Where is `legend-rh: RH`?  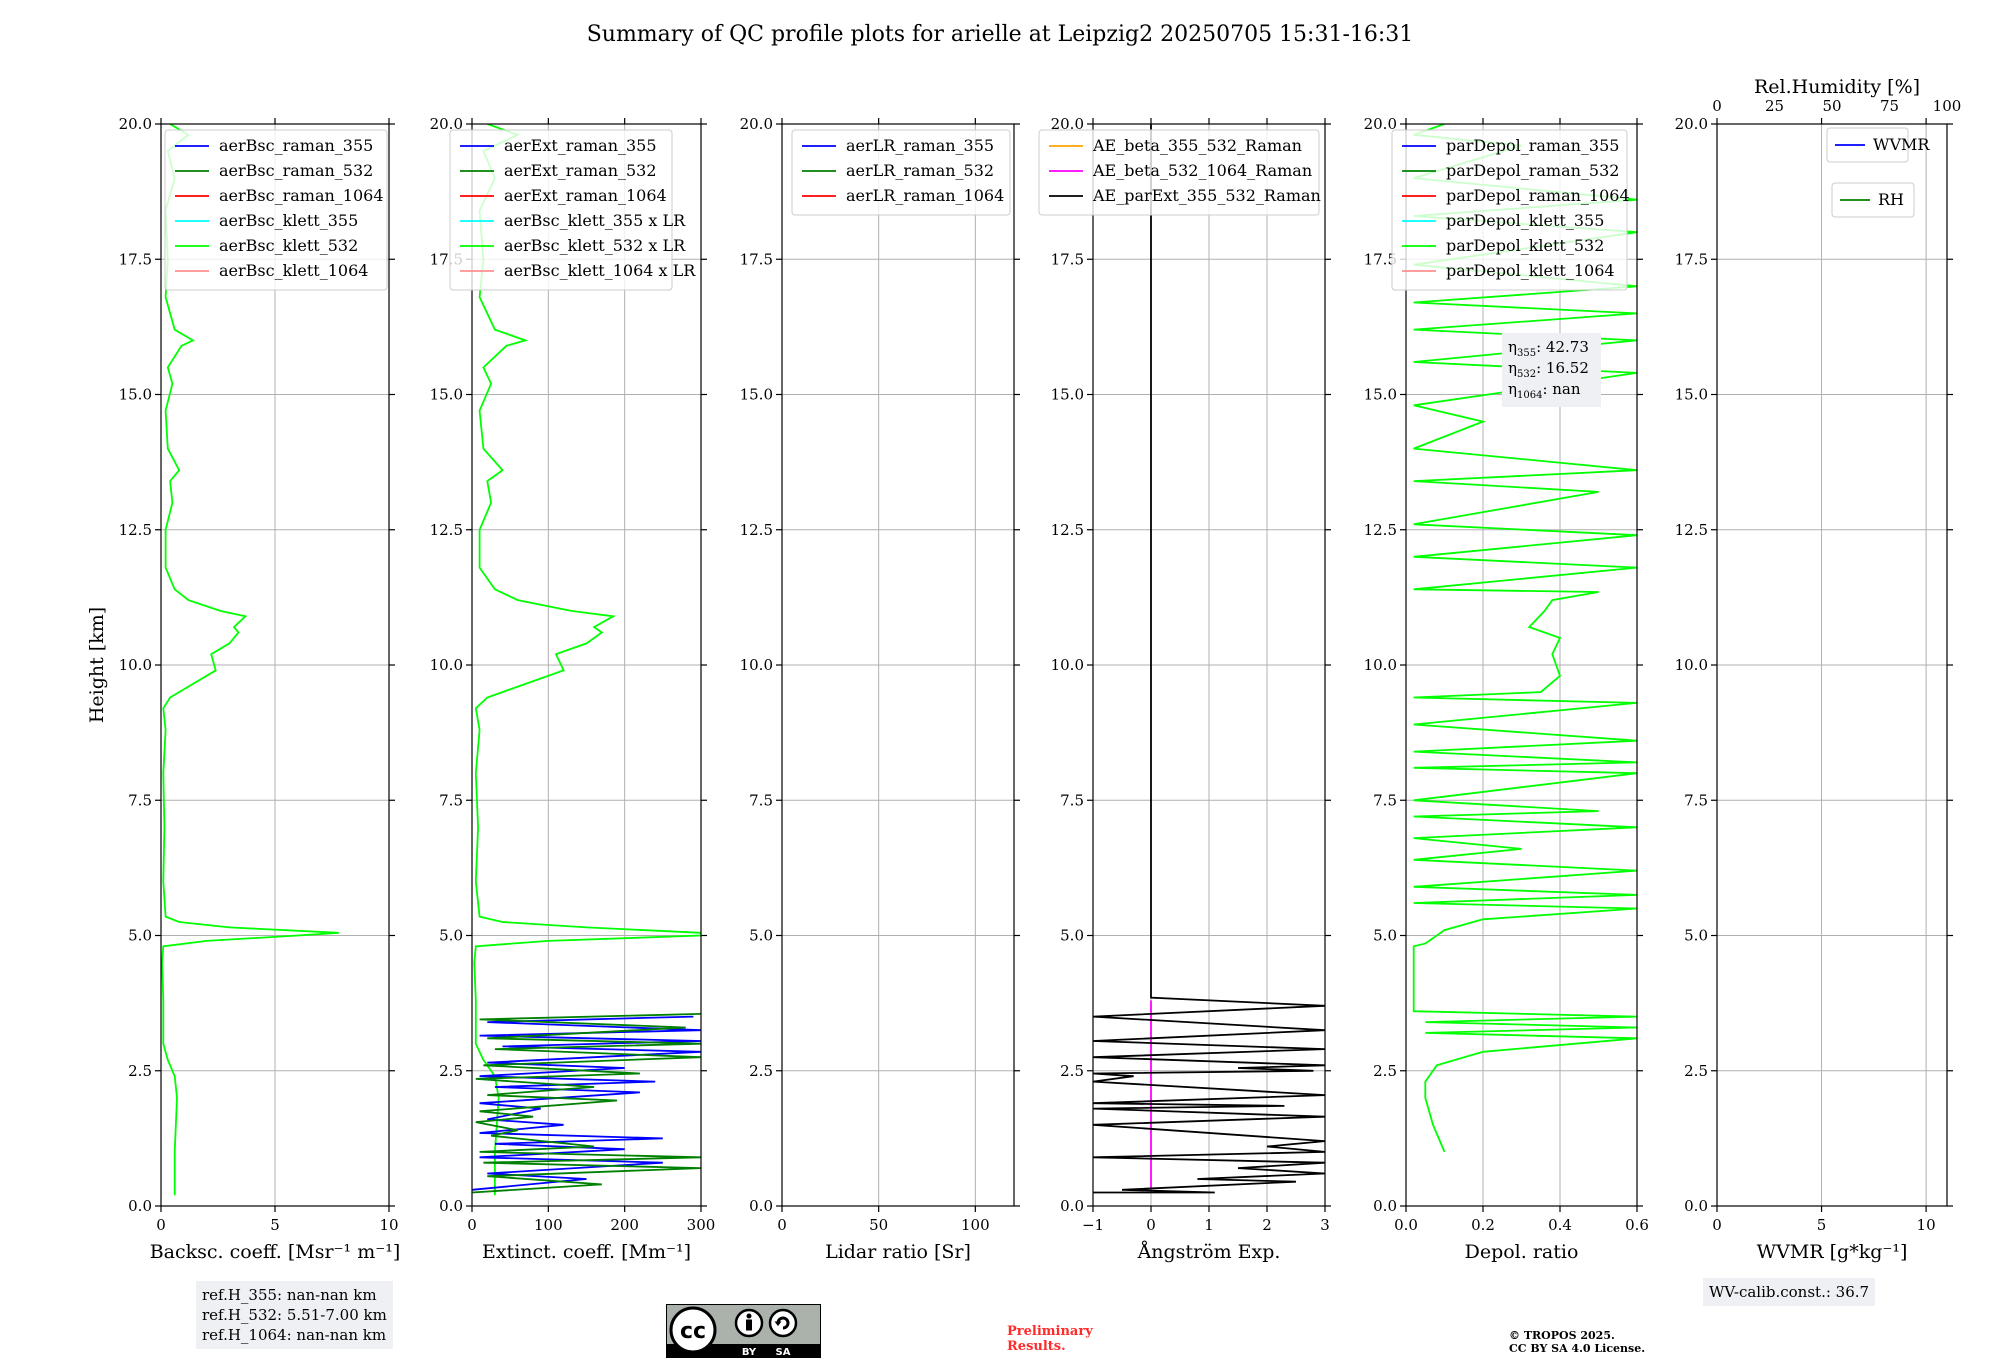
legend-rh: RH is located at coordinates (1873, 200).